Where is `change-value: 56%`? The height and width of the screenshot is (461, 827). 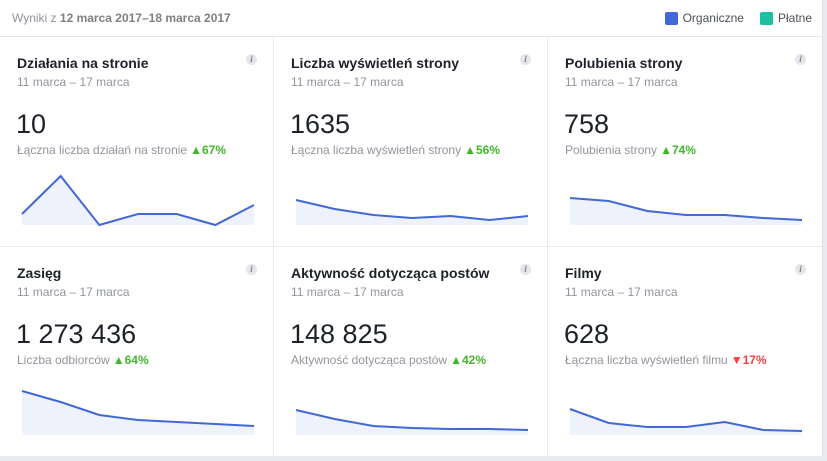
change-value: 56% is located at coordinates (487, 150).